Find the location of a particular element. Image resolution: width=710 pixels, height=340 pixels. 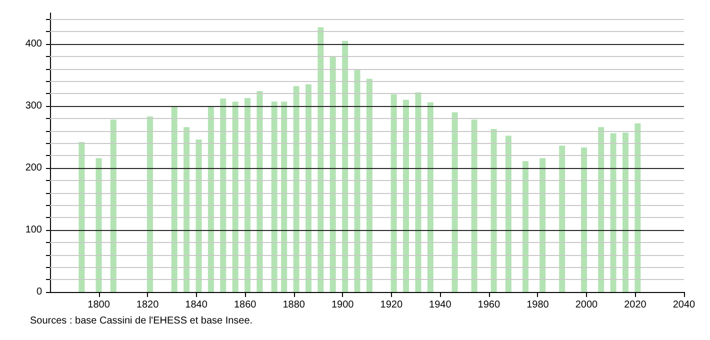

x-tick-label: 1940 is located at coordinates (440, 305).